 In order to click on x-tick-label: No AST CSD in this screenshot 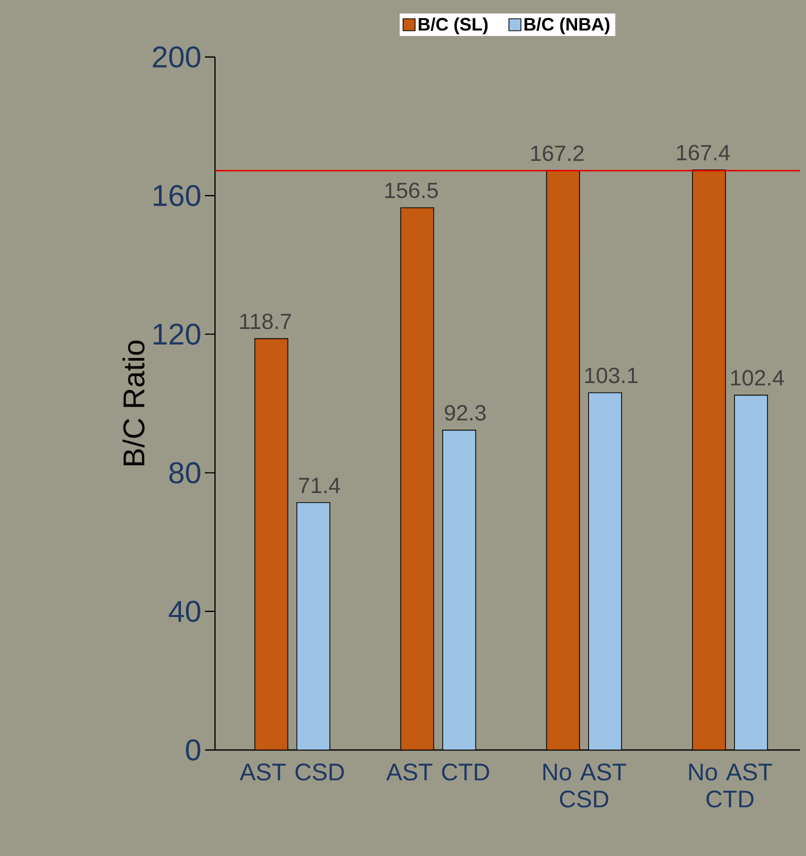, I will do `click(584, 786)`.